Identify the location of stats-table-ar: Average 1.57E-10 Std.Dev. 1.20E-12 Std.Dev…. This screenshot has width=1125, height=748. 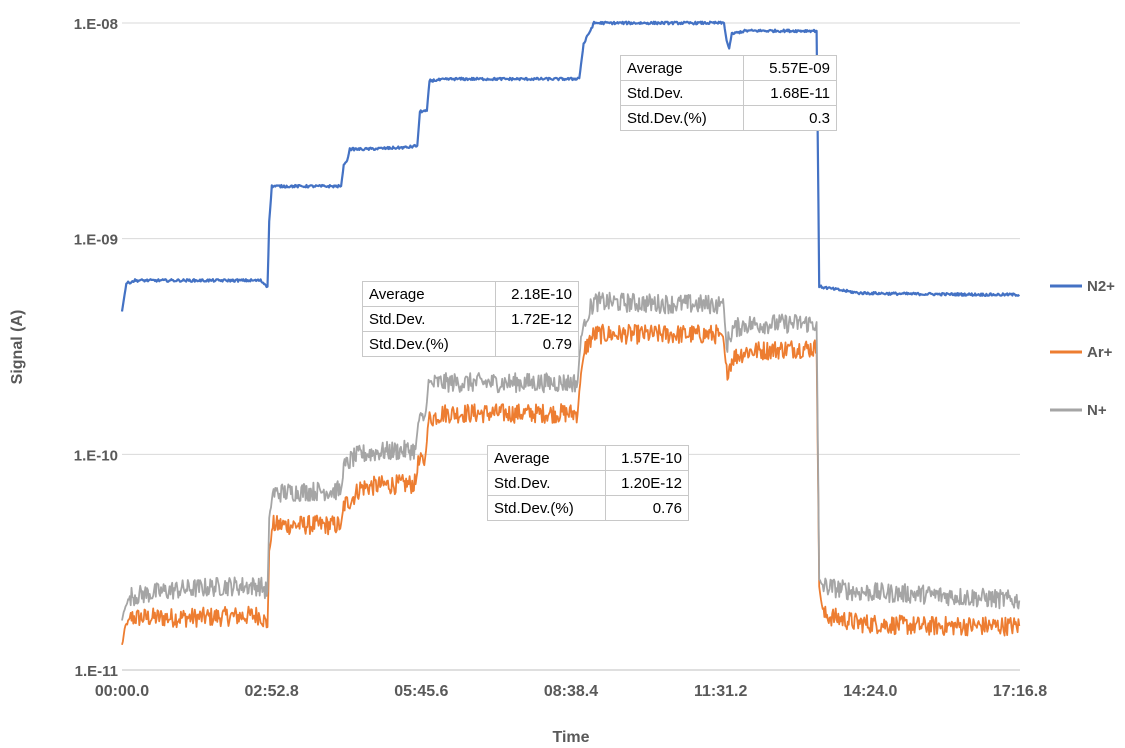
(588, 483).